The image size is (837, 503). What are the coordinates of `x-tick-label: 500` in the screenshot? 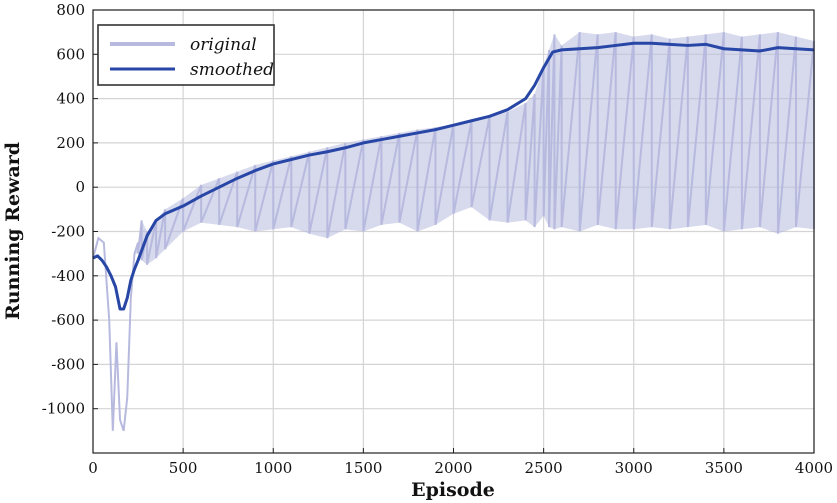 It's located at (183, 468).